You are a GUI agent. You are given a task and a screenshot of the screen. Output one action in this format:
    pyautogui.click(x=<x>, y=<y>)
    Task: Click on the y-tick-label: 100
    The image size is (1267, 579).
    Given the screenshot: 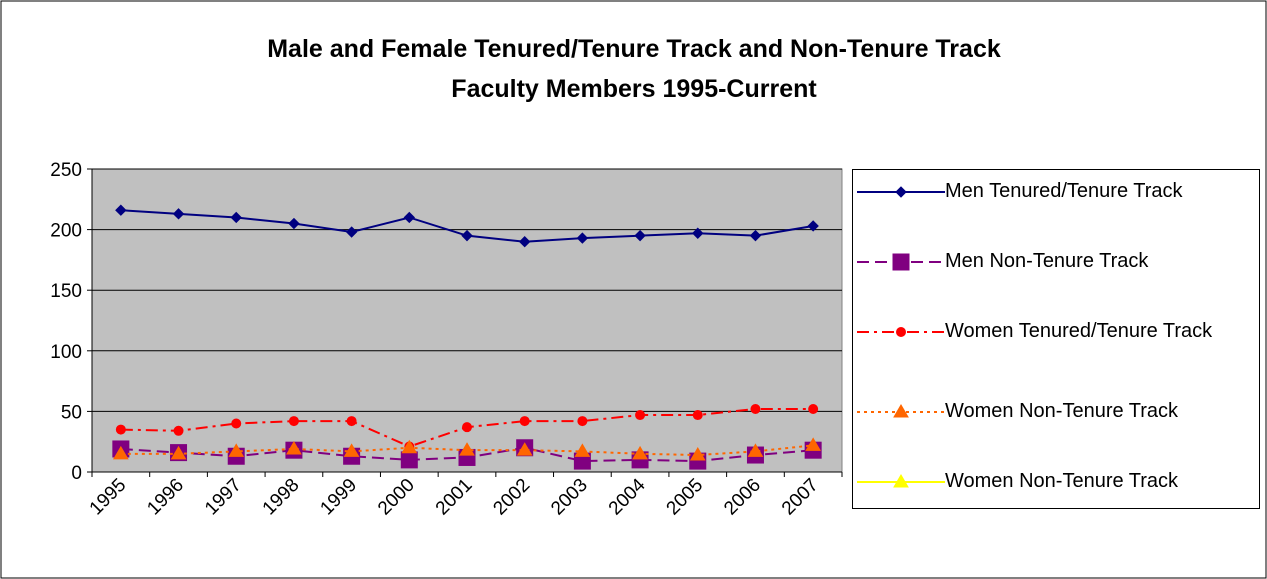 What is the action you would take?
    pyautogui.click(x=66, y=352)
    